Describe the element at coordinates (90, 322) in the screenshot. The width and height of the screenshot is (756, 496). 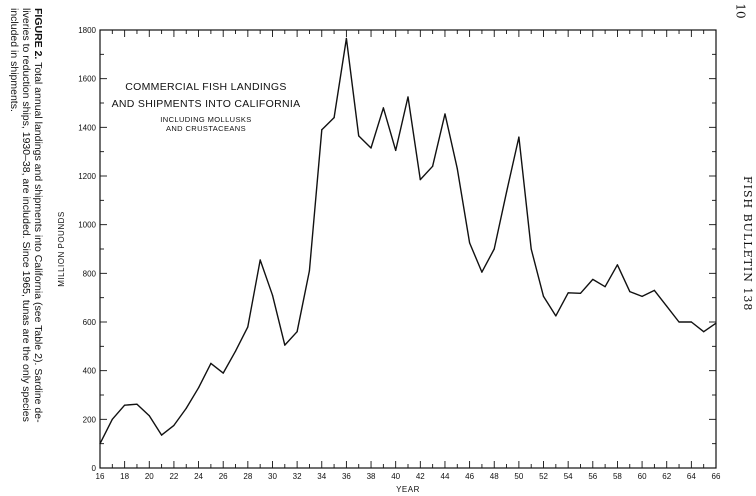
I see `y-tick-label: 600` at that location.